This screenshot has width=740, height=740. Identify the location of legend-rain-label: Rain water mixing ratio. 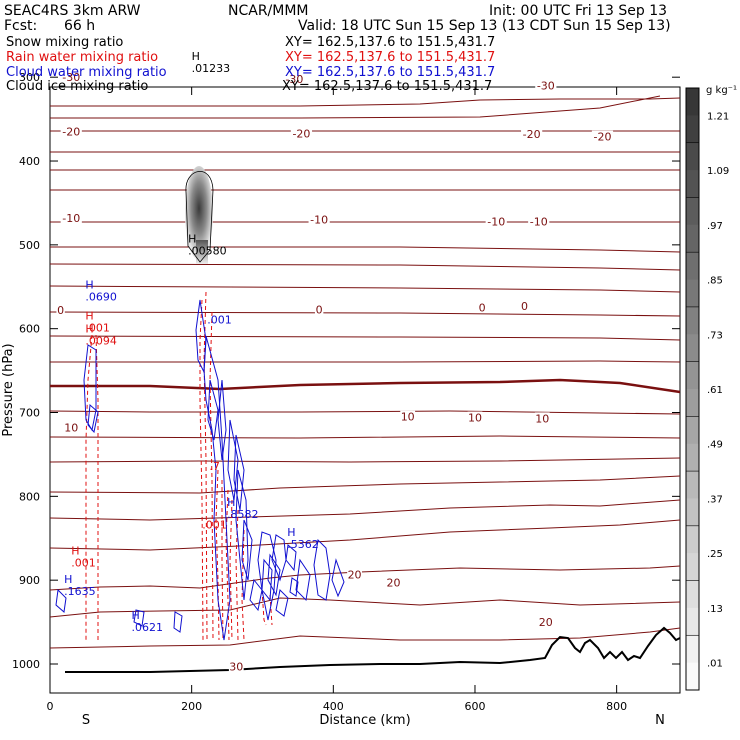
(82, 57).